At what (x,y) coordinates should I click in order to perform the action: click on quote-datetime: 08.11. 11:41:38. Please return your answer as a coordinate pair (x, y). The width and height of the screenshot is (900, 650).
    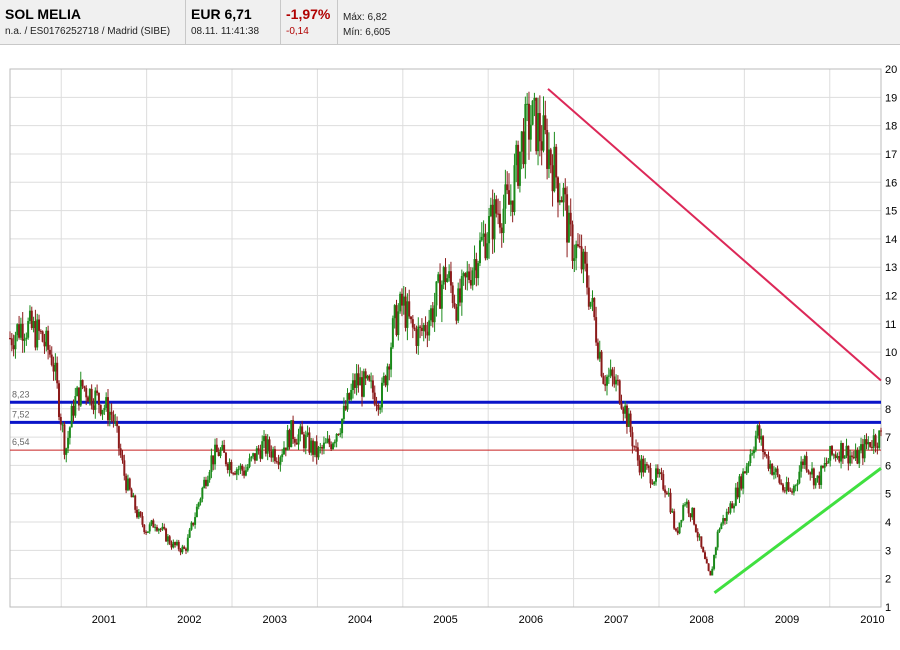
    Looking at the image, I should click on (225, 31).